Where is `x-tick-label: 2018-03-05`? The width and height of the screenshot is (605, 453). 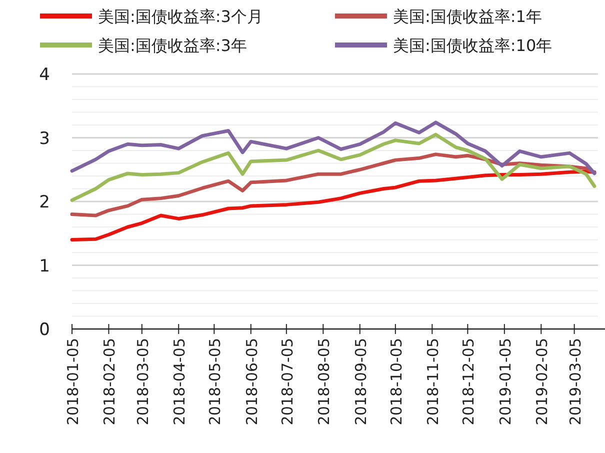
x-tick-label: 2018-03-05 is located at coordinates (143, 382).